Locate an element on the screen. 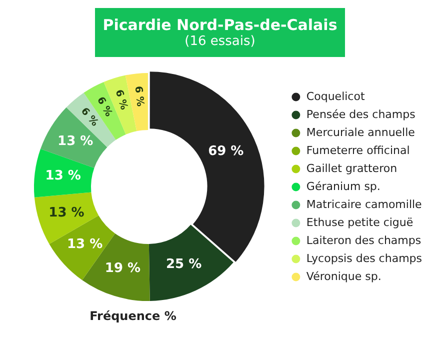  legend-label: Pensée des champs is located at coordinates (361, 114).